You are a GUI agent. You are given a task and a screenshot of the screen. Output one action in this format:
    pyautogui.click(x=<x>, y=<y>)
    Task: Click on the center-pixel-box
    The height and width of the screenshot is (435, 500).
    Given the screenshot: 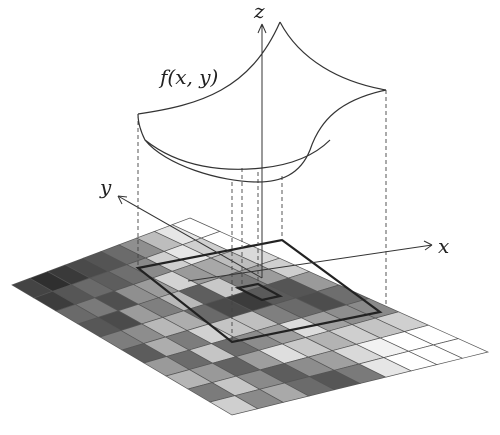 What is the action you would take?
    pyautogui.click(x=259, y=292)
    